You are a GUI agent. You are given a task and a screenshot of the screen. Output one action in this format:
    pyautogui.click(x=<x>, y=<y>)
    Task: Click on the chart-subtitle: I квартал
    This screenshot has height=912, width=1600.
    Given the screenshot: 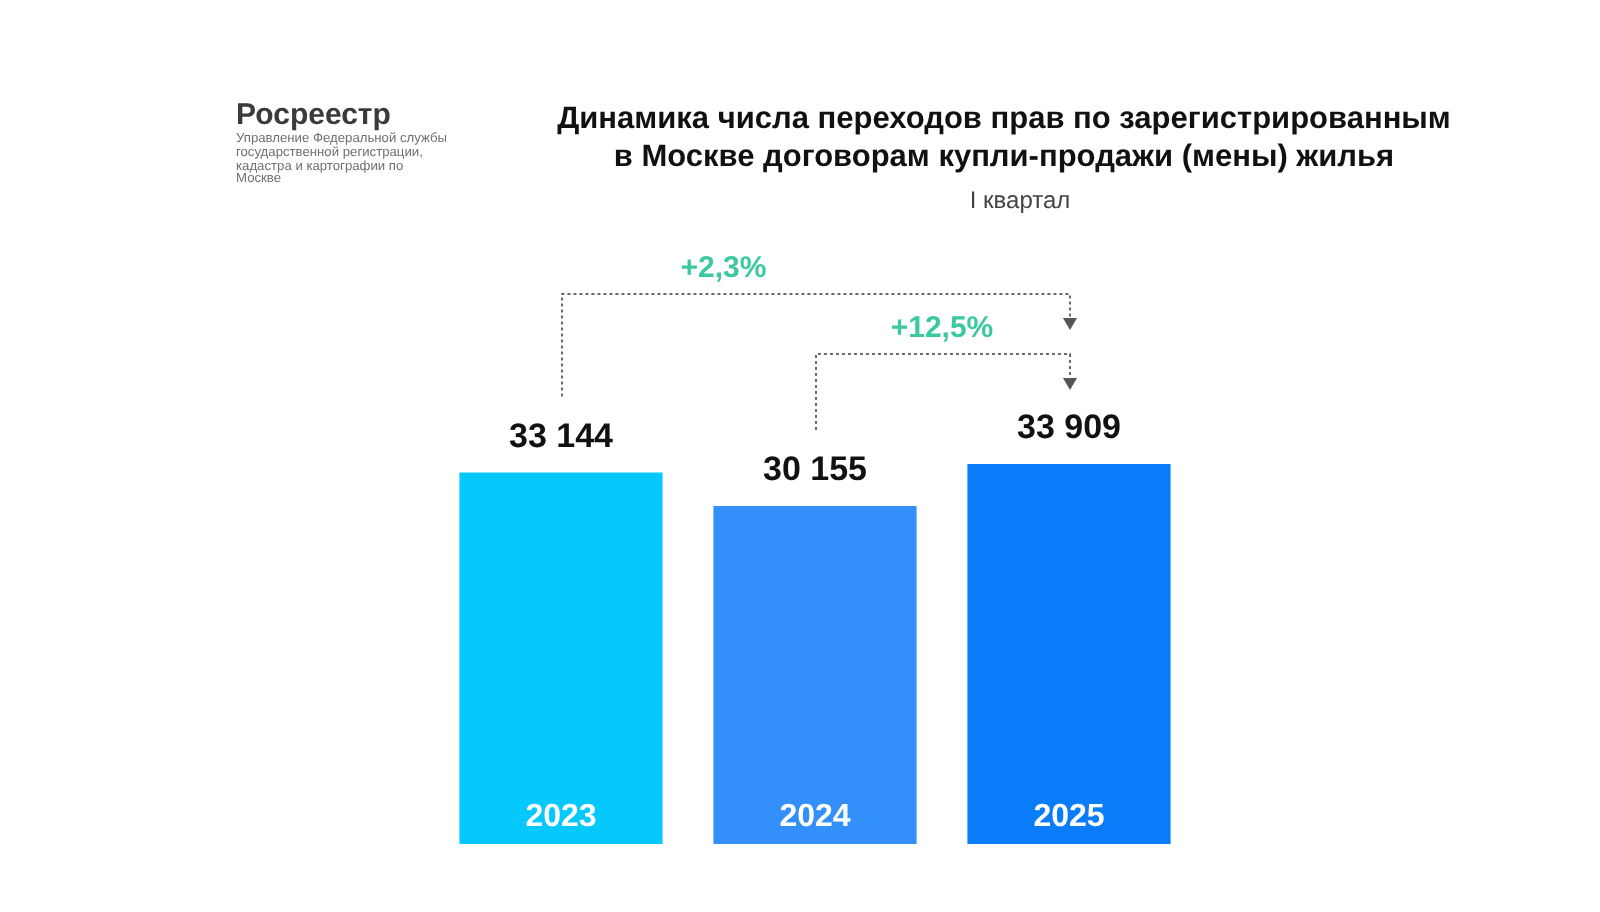 What is the action you would take?
    pyautogui.click(x=1020, y=200)
    